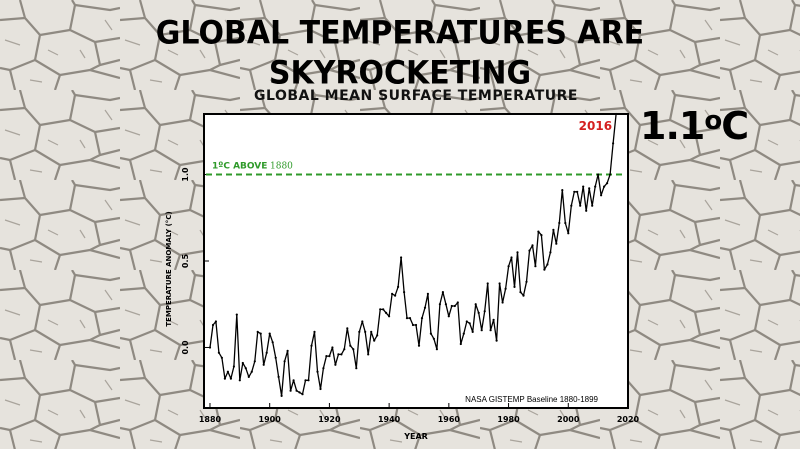  I want to click on degree-symbol: o, so click(713, 121).